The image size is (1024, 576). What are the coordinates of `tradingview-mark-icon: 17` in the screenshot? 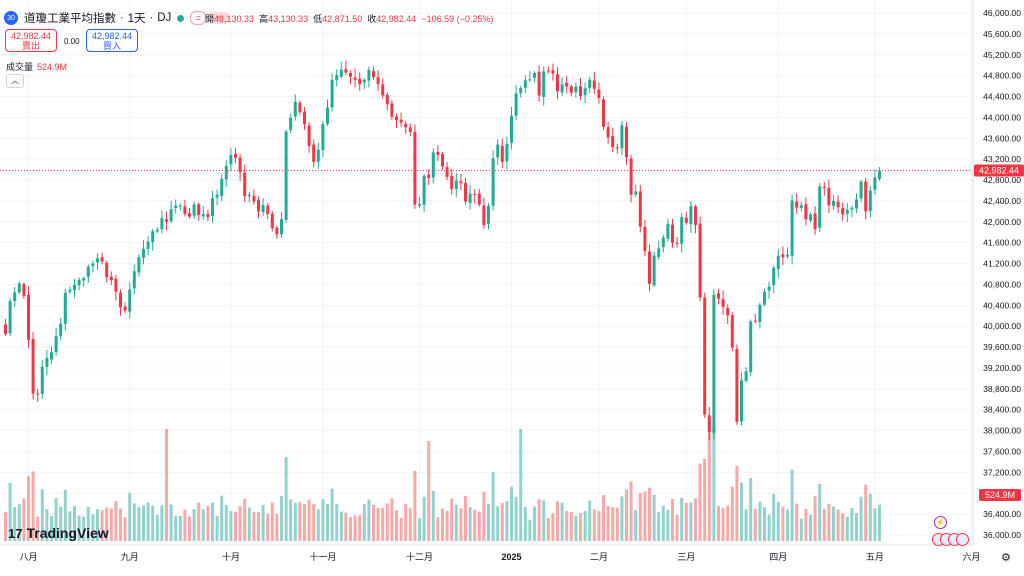 It's located at (15, 533).